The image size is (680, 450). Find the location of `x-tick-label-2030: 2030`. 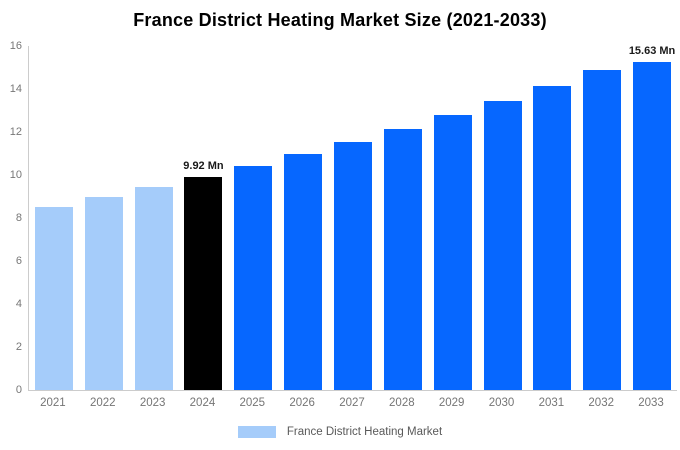

x-tick-label-2030: 2030 is located at coordinates (501, 403).